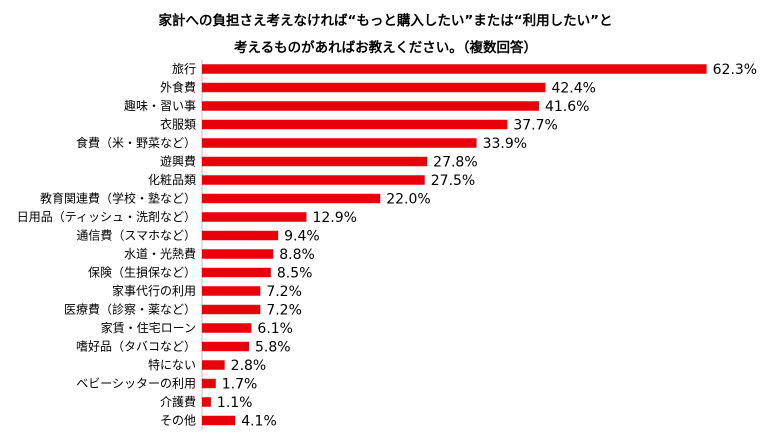  What do you see at coordinates (178, 87) in the screenshot?
I see `category-label: 外食費` at bounding box center [178, 87].